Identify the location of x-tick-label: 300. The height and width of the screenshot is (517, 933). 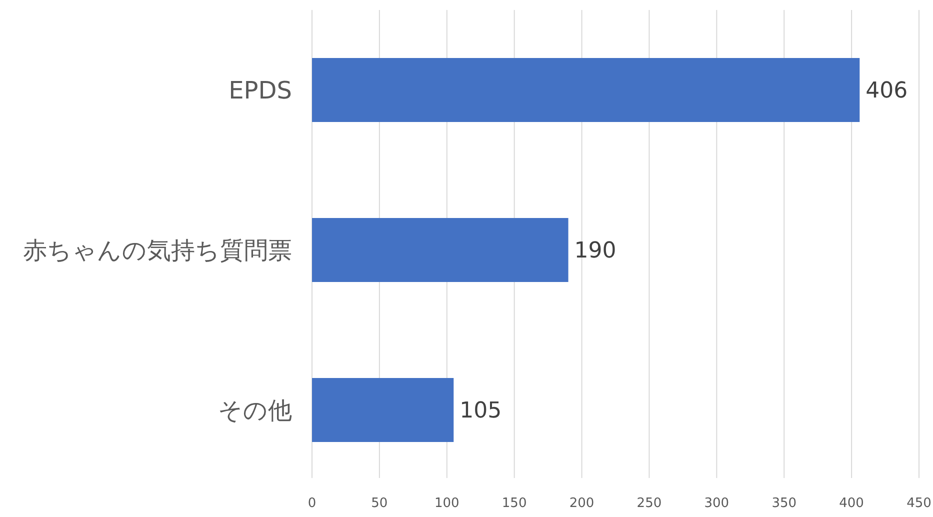
(717, 503).